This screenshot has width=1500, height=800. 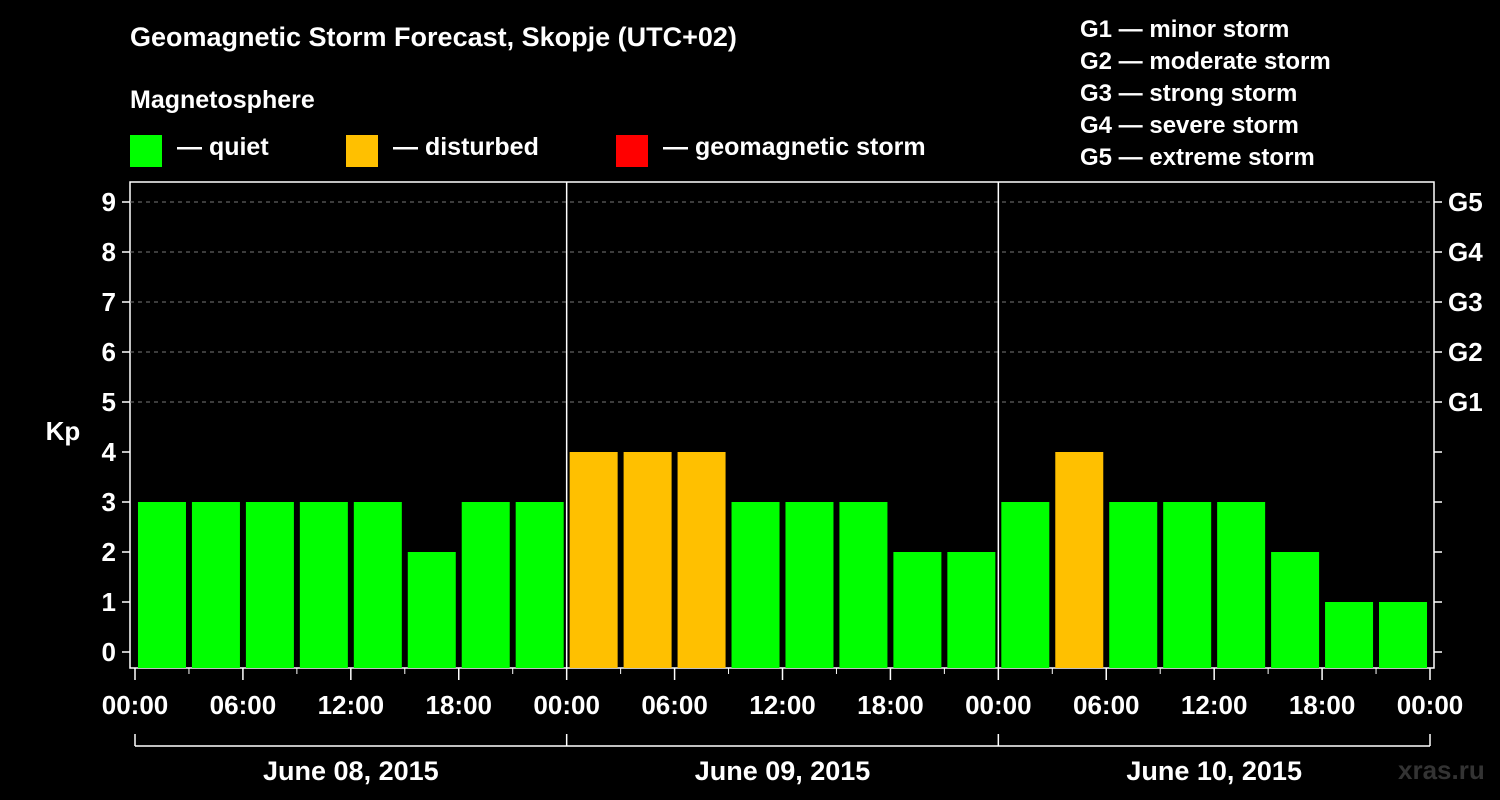 I want to click on y-tick-label: 5, so click(x=109, y=402).